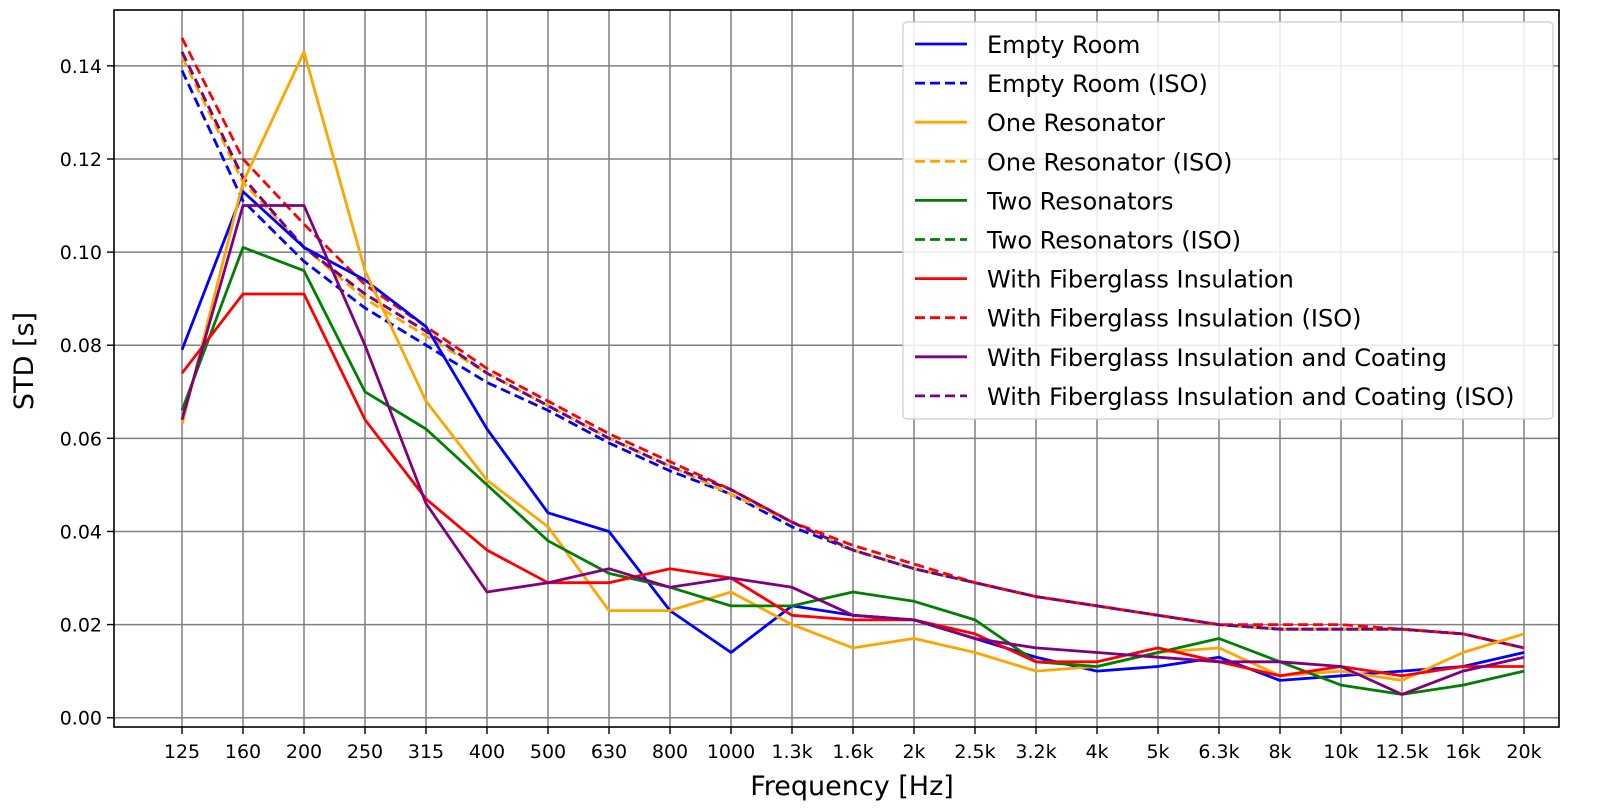 The height and width of the screenshot is (811, 1600). Describe the element at coordinates (1063, 45) in the screenshot. I see `legend-label: Empty Room` at that location.